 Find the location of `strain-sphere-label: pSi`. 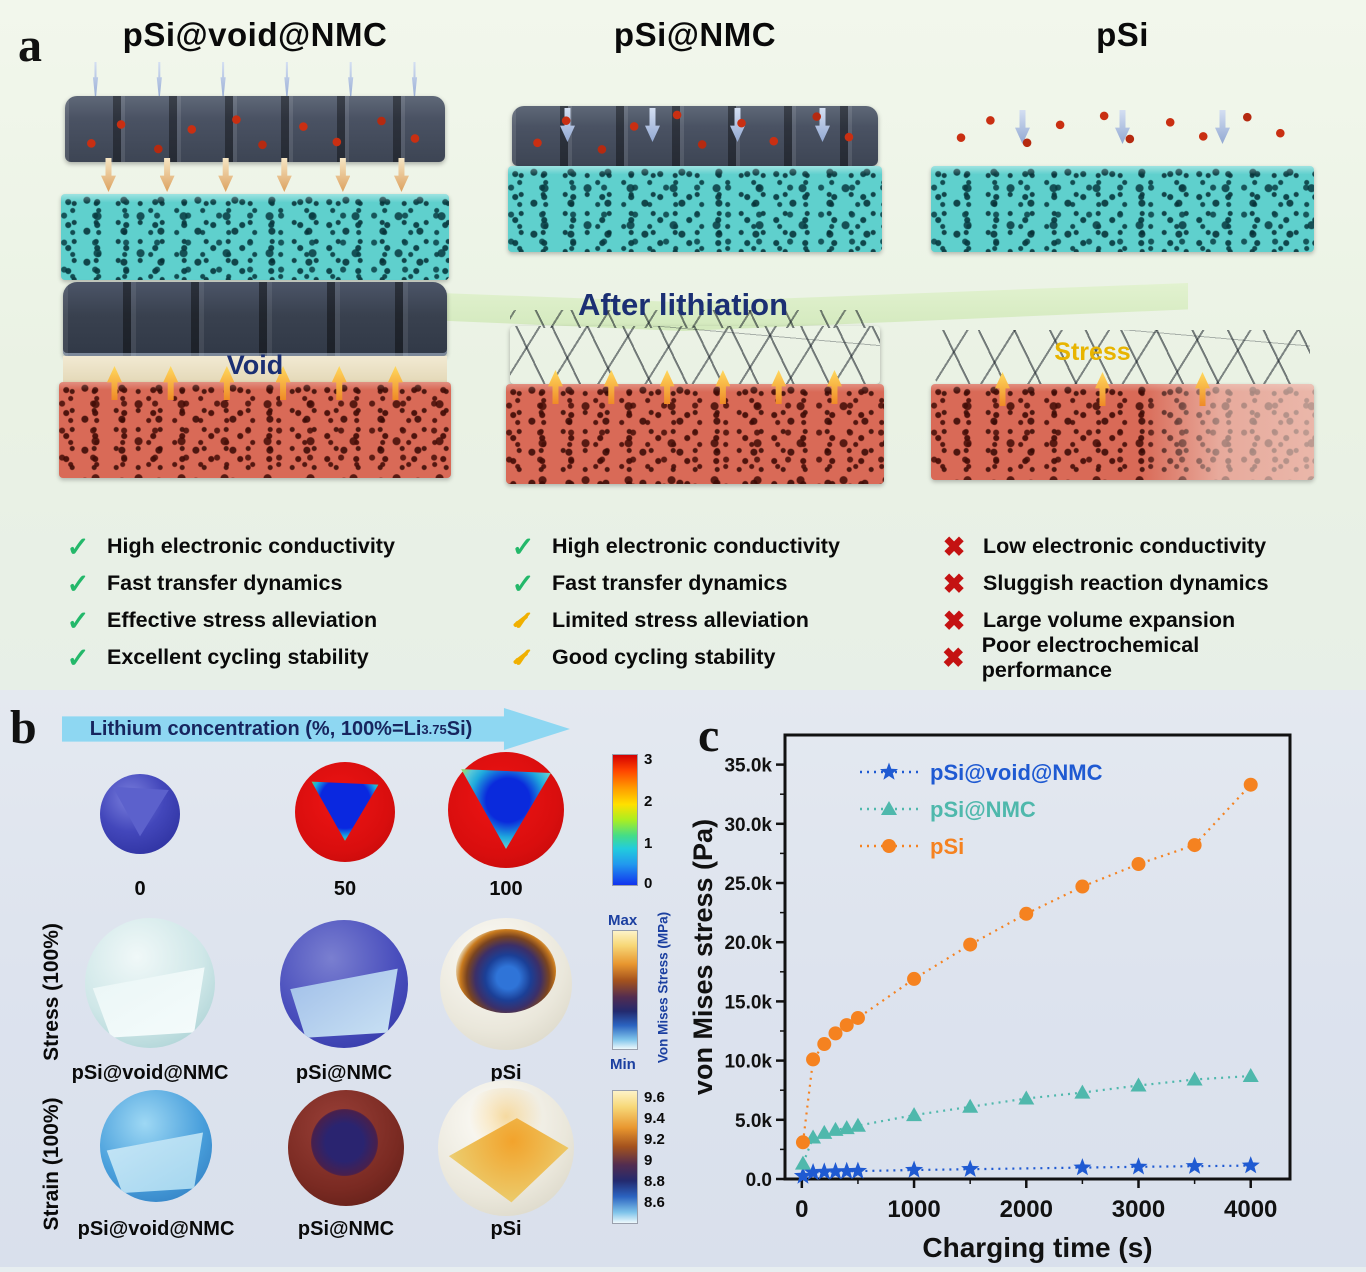

strain-sphere-label: pSi is located at coordinates (506, 1229).